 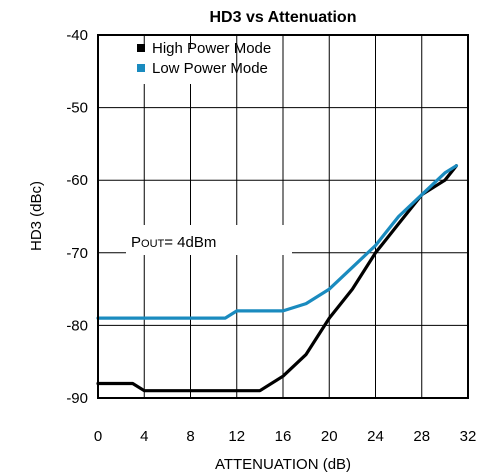 What do you see at coordinates (77, 180) in the screenshot?
I see `y-tick-label: -60` at bounding box center [77, 180].